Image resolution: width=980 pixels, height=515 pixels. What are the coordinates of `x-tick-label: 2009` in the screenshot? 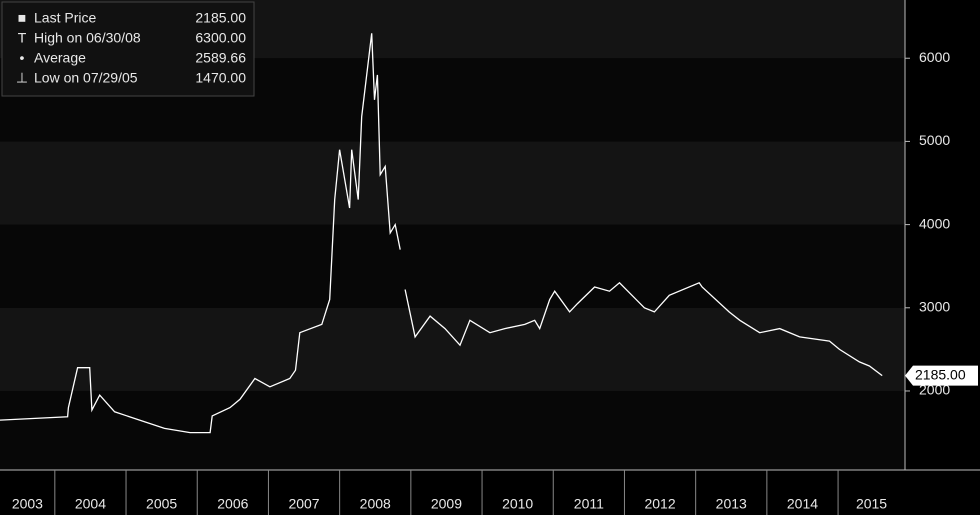 It's located at (446, 504).